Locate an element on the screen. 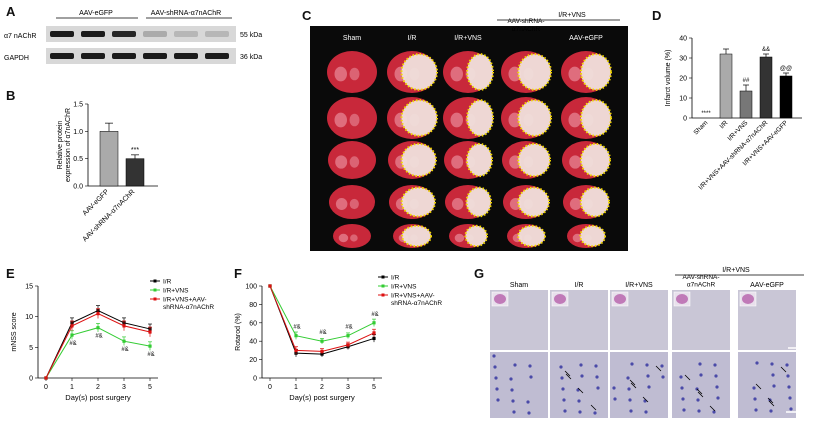  panel-f-label: F is located at coordinates (238, 273).